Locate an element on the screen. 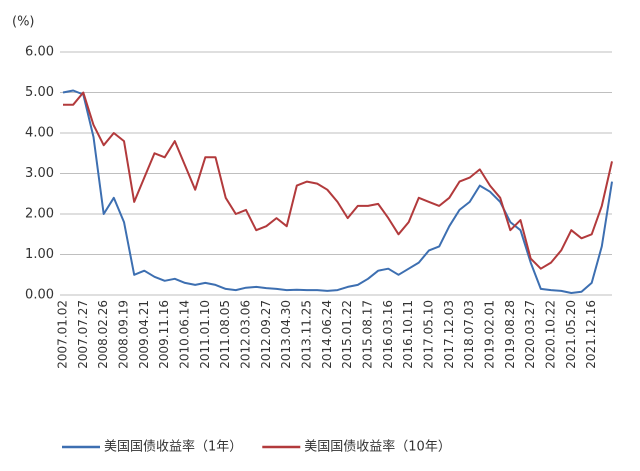 Image resolution: width=640 pixels, height=471 pixels. x-tick-label: 2016.10.11 is located at coordinates (408, 334).